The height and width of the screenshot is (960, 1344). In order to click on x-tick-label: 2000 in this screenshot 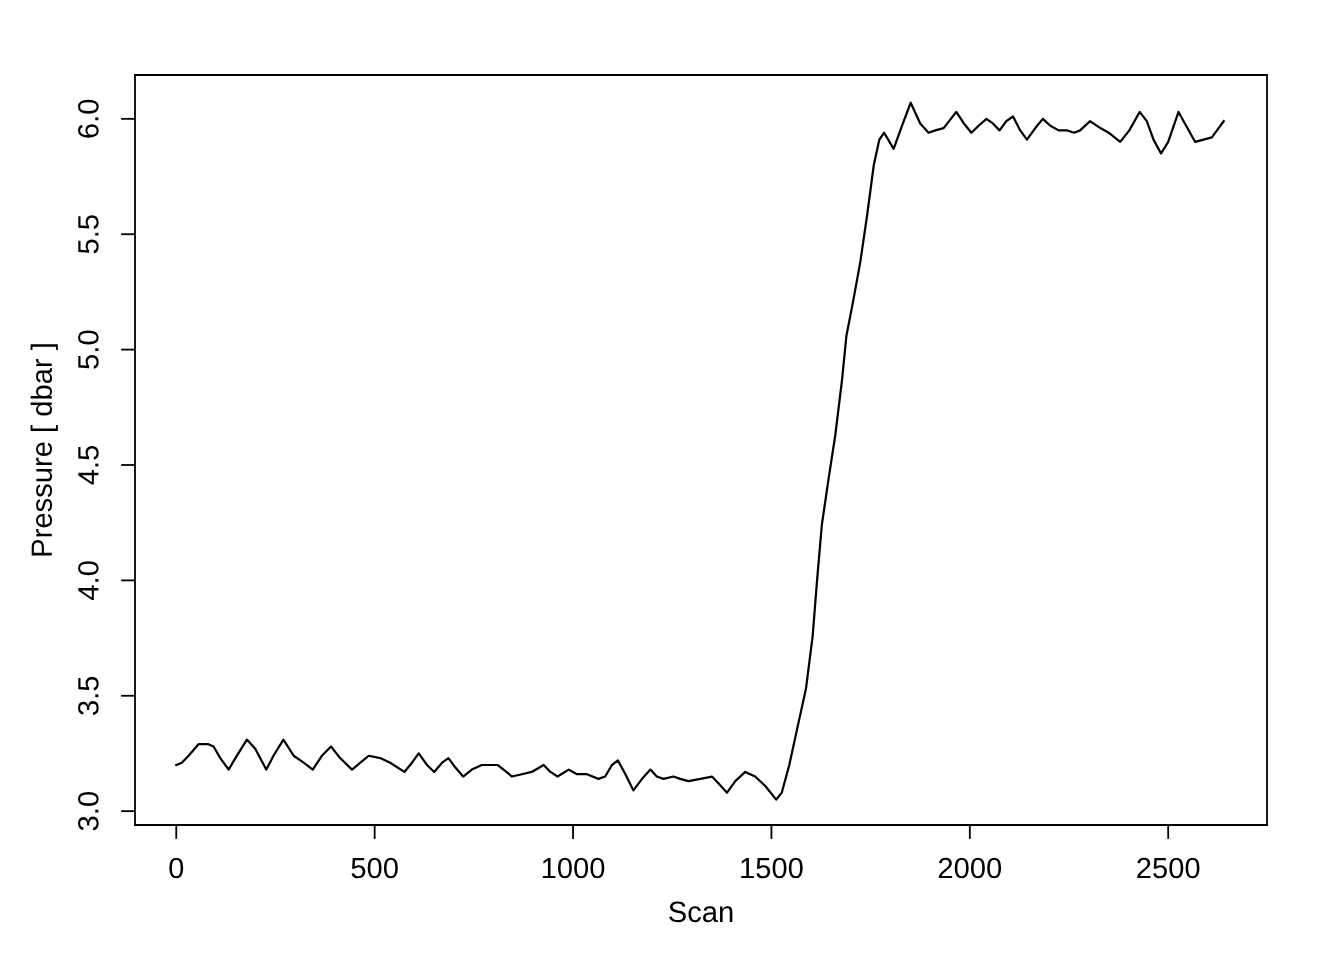, I will do `click(970, 868)`.